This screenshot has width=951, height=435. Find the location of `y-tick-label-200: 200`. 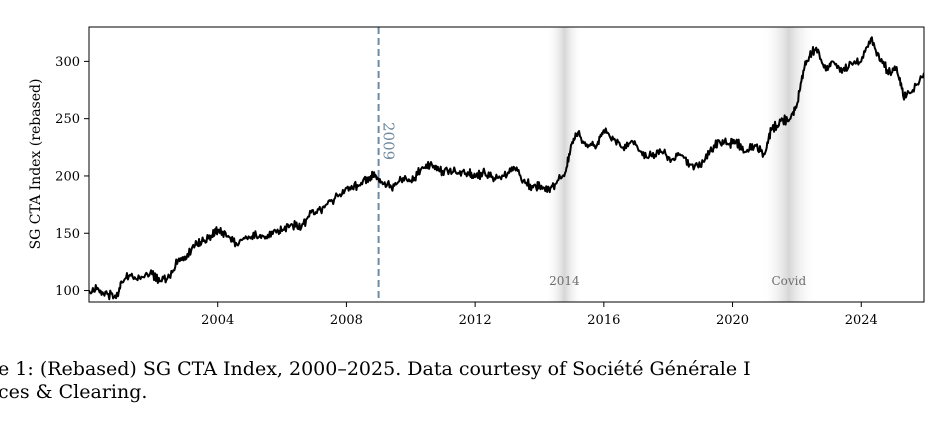

y-tick-label-200: 200 is located at coordinates (67, 176).